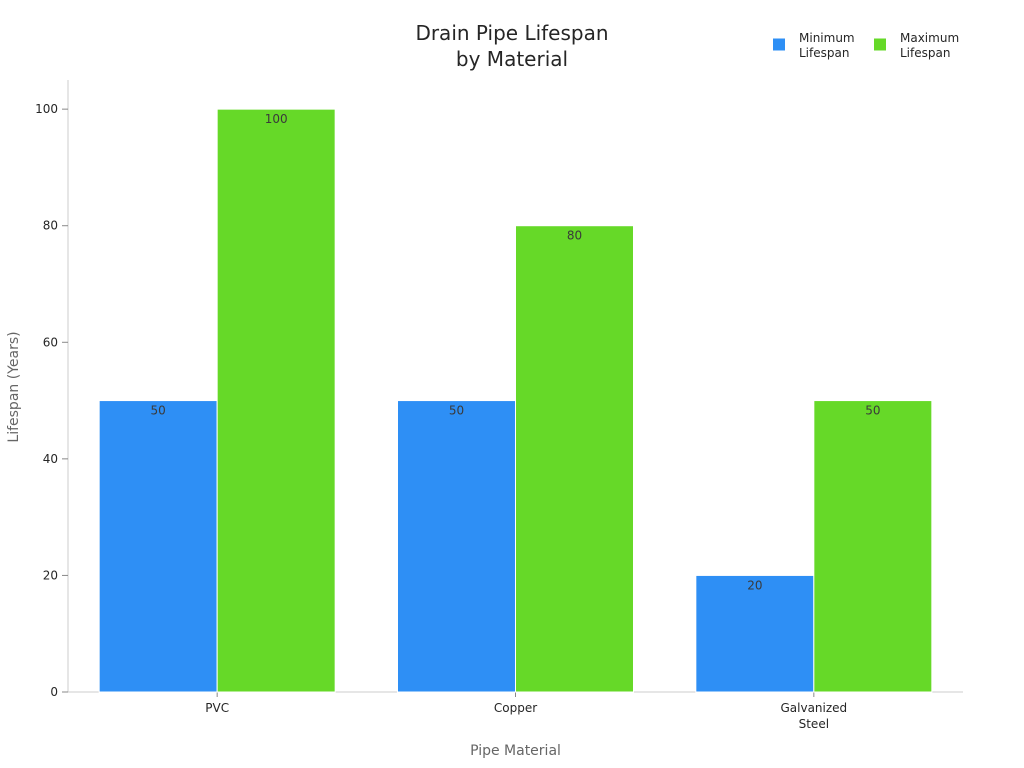 This screenshot has width=1024, height=768. Describe the element at coordinates (827, 38) in the screenshot. I see `legend-label: Minimum` at that location.